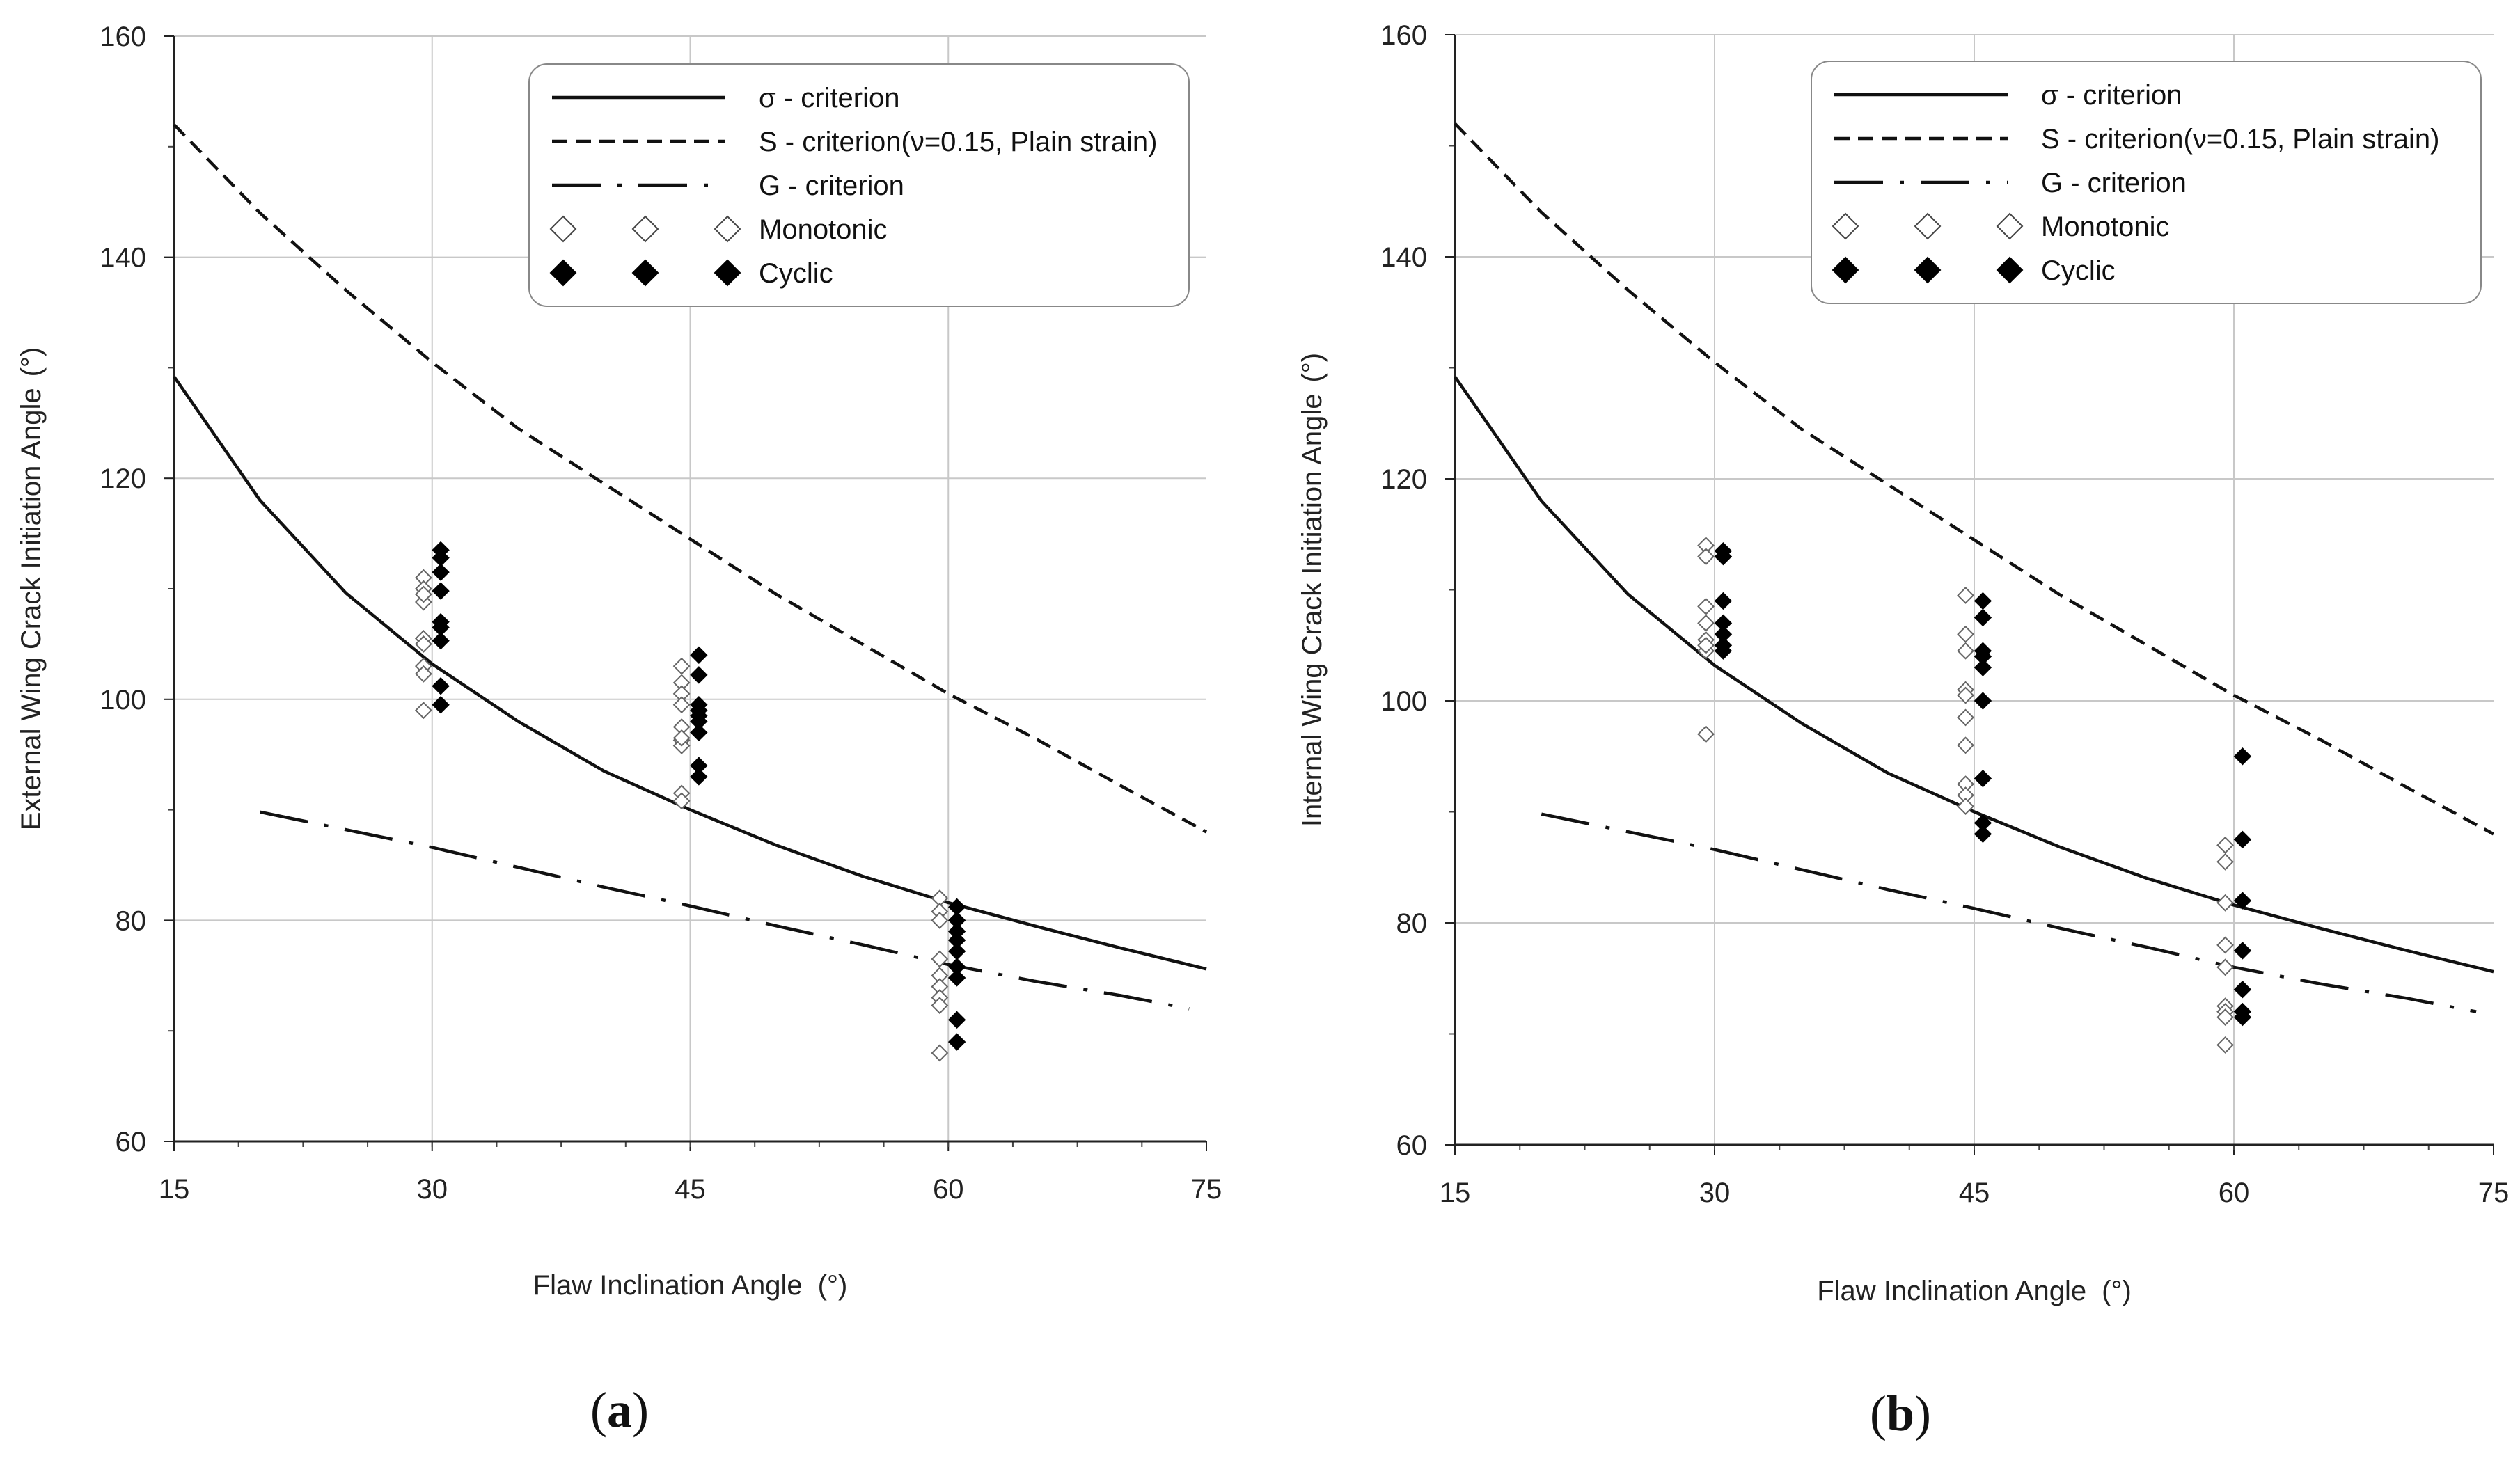 The height and width of the screenshot is (1465, 2520). What do you see at coordinates (948, 1189) in the screenshot?
I see `x-tick-label: 60` at bounding box center [948, 1189].